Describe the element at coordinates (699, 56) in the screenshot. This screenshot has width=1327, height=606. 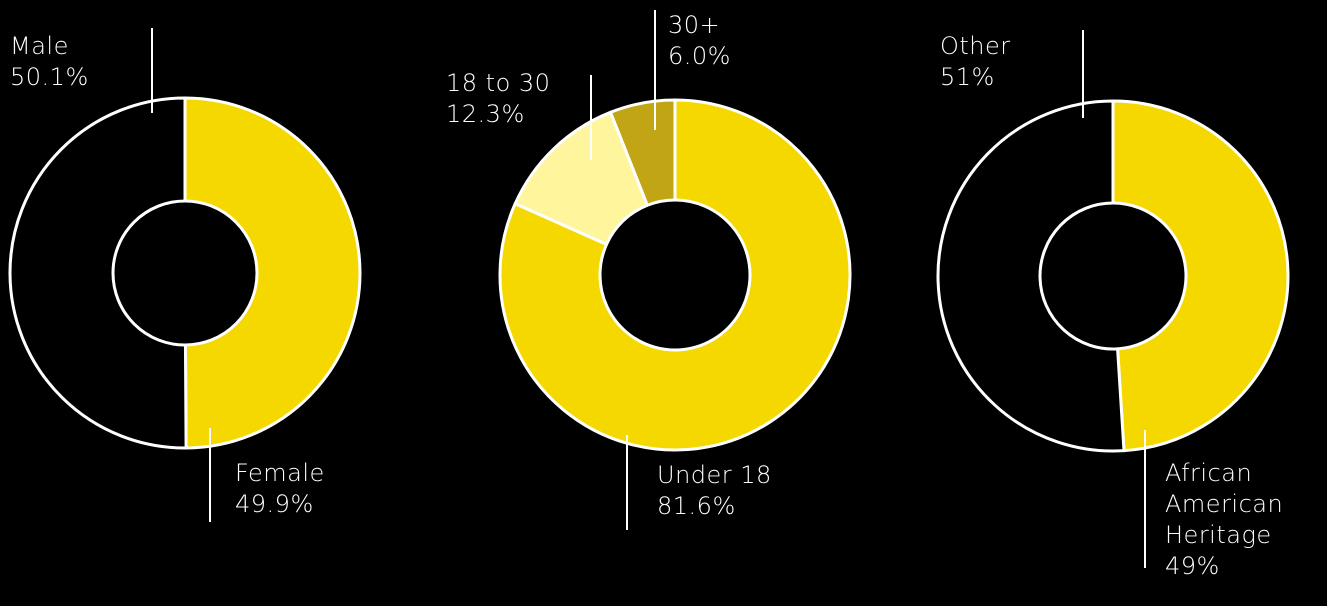
I see `value-label: 6.0%` at that location.